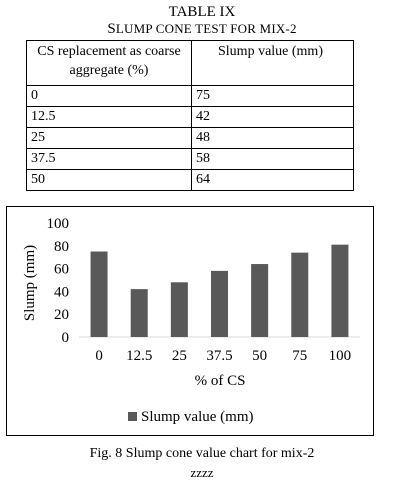 This screenshot has width=404, height=483. What do you see at coordinates (219, 356) in the screenshot?
I see `x-tick-label: 37.5` at bounding box center [219, 356].